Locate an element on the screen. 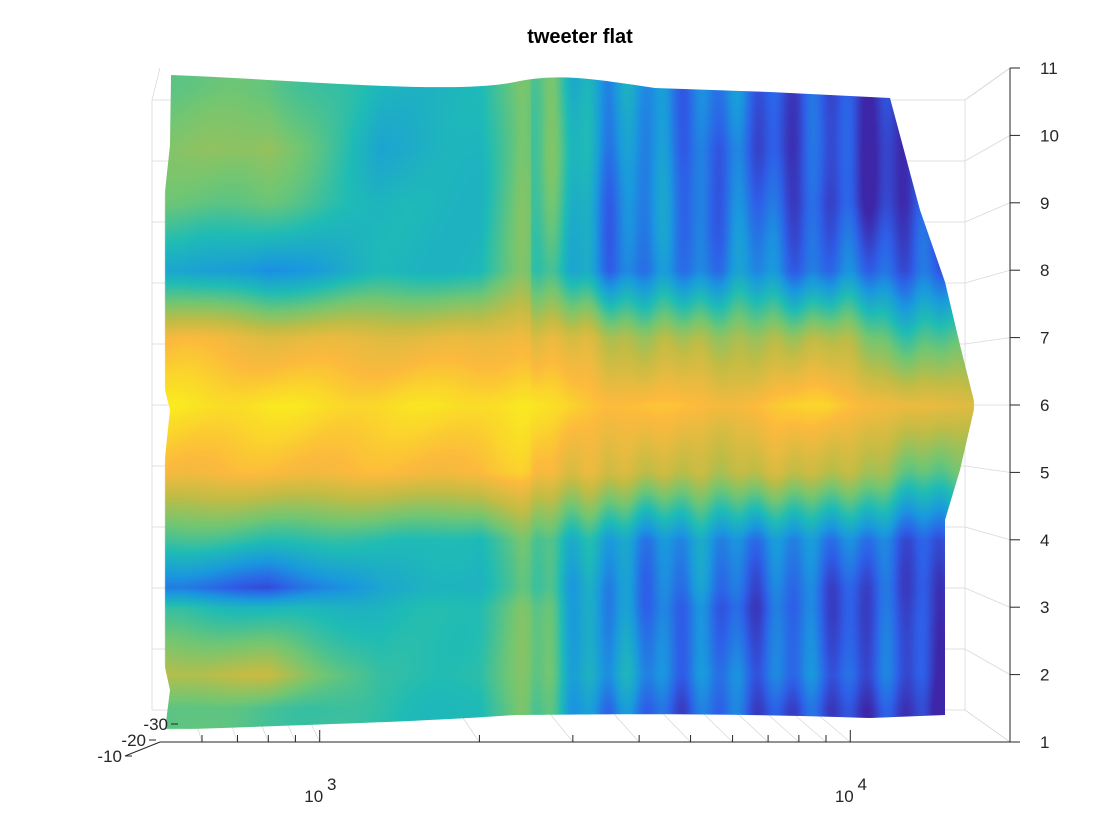  x-tick-label-0: 10 is located at coordinates (313, 796).